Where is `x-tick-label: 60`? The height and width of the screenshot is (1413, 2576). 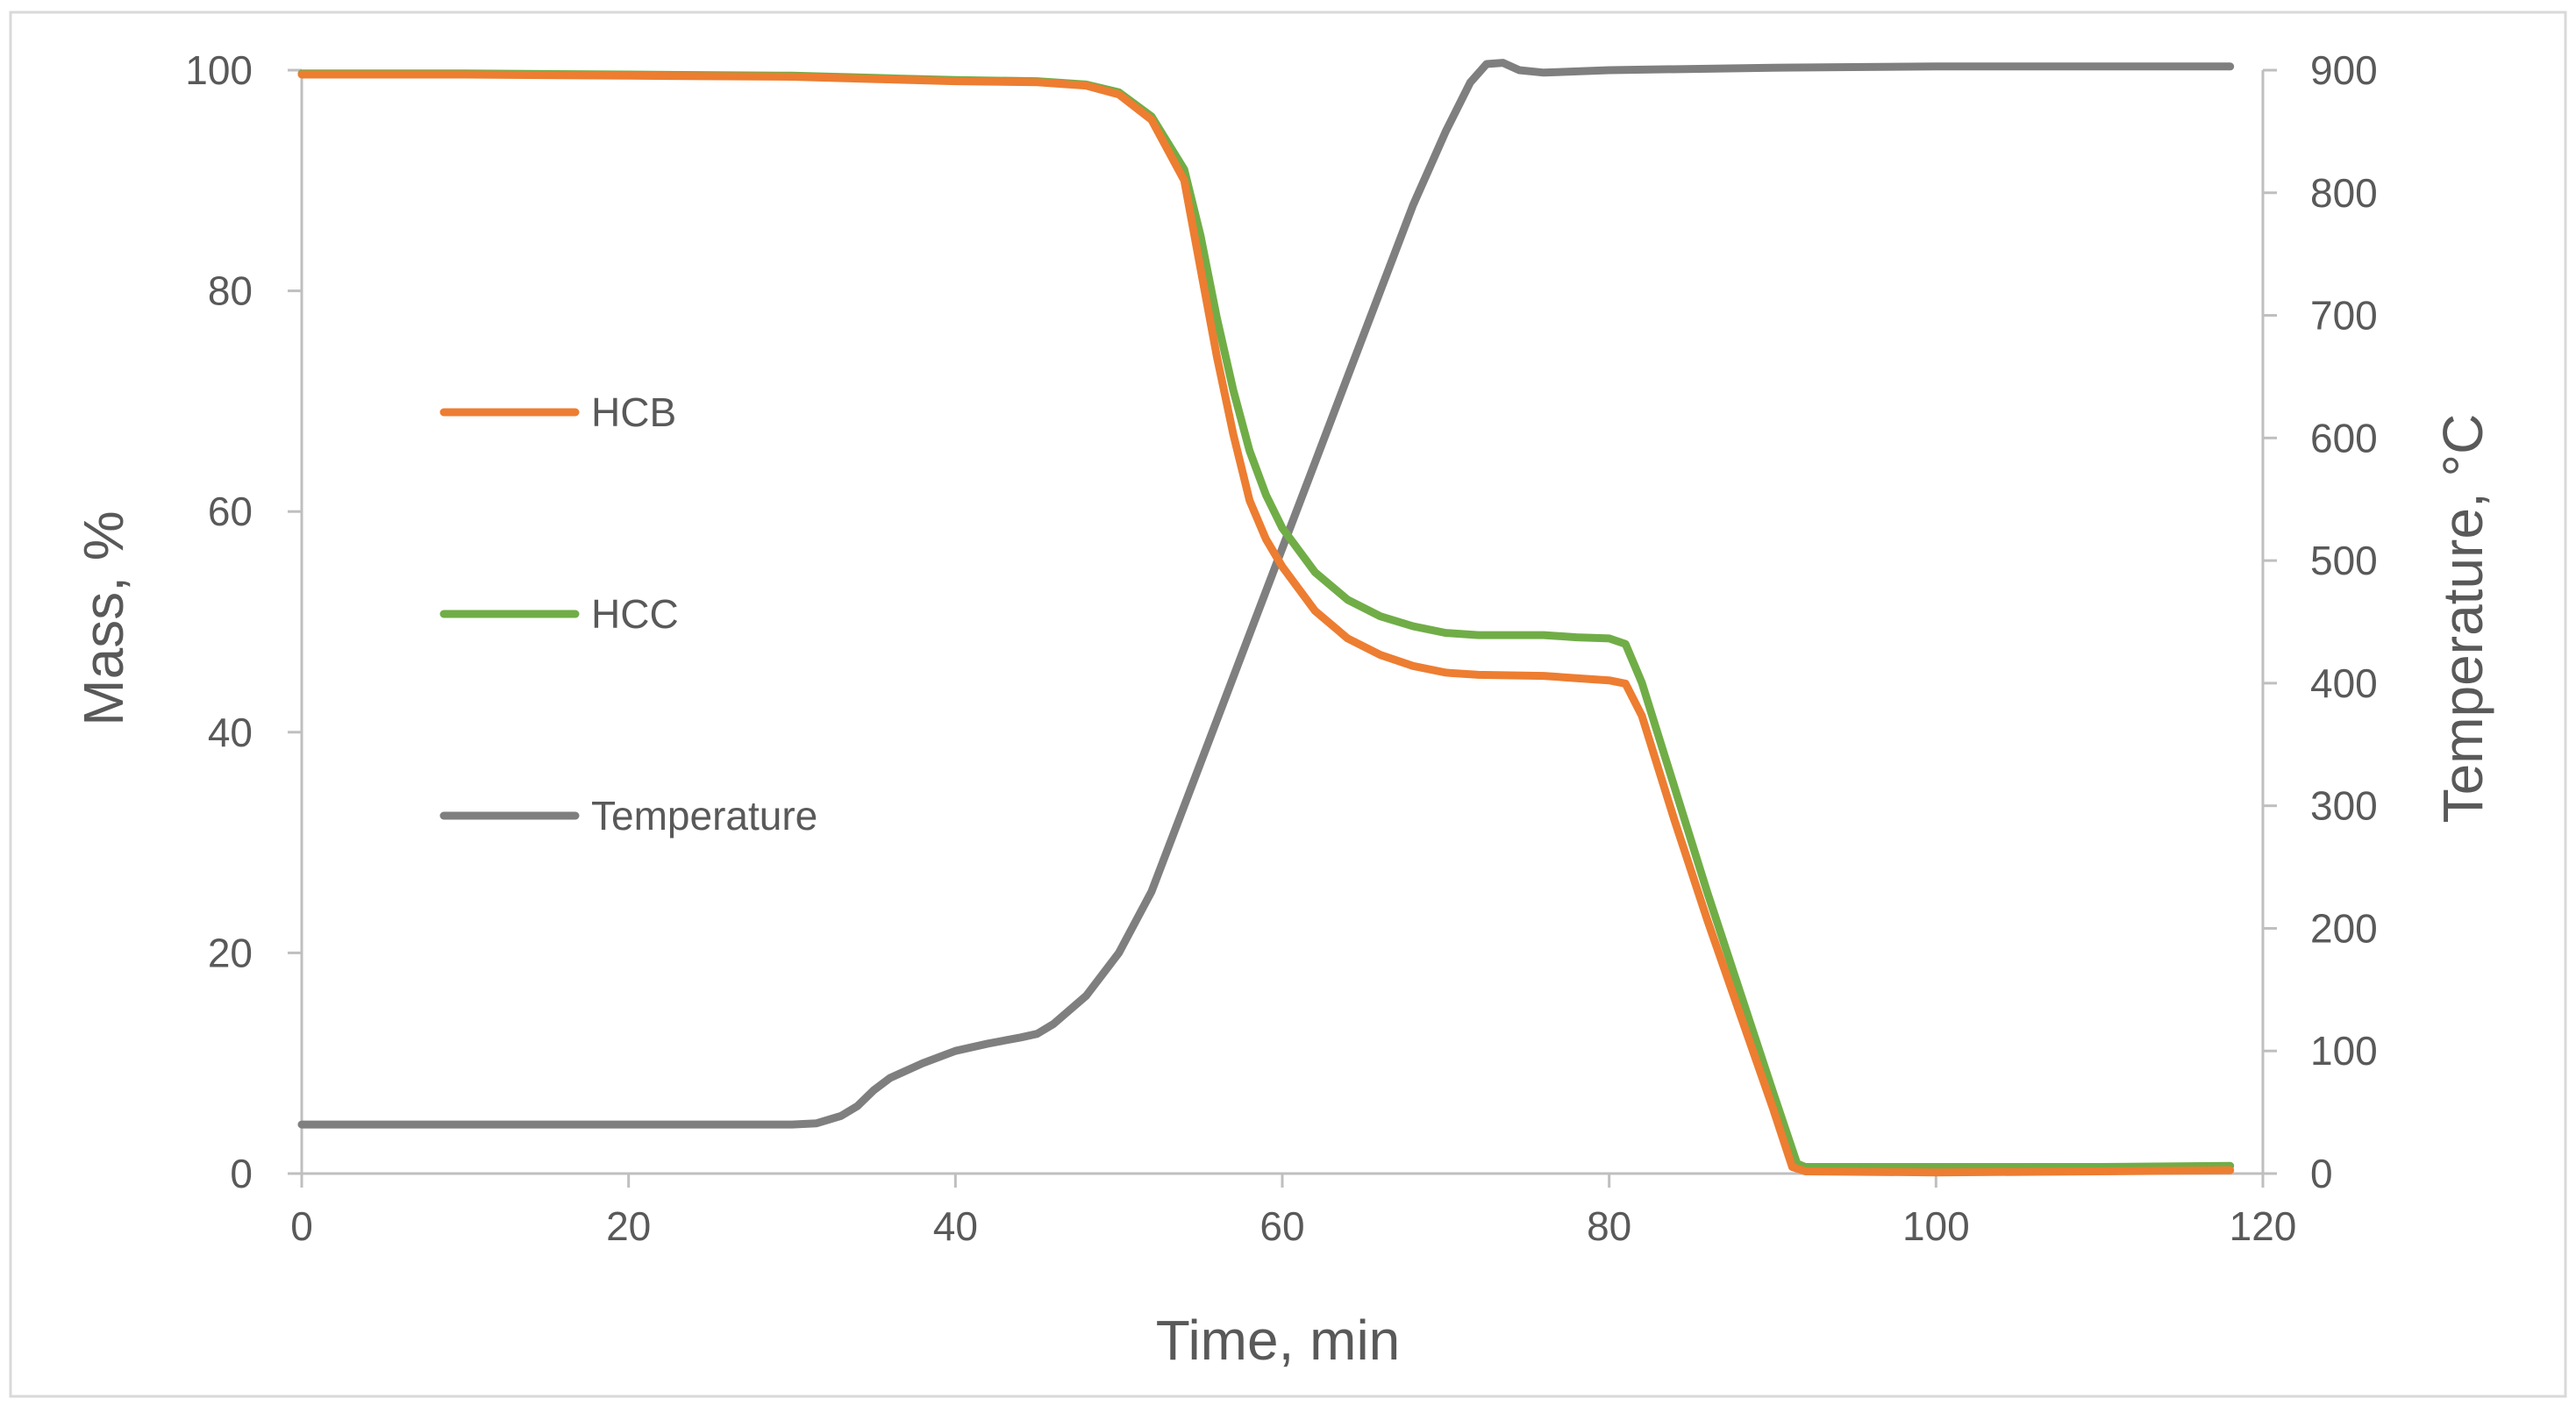
x-tick-label: 60 is located at coordinates (1282, 1226).